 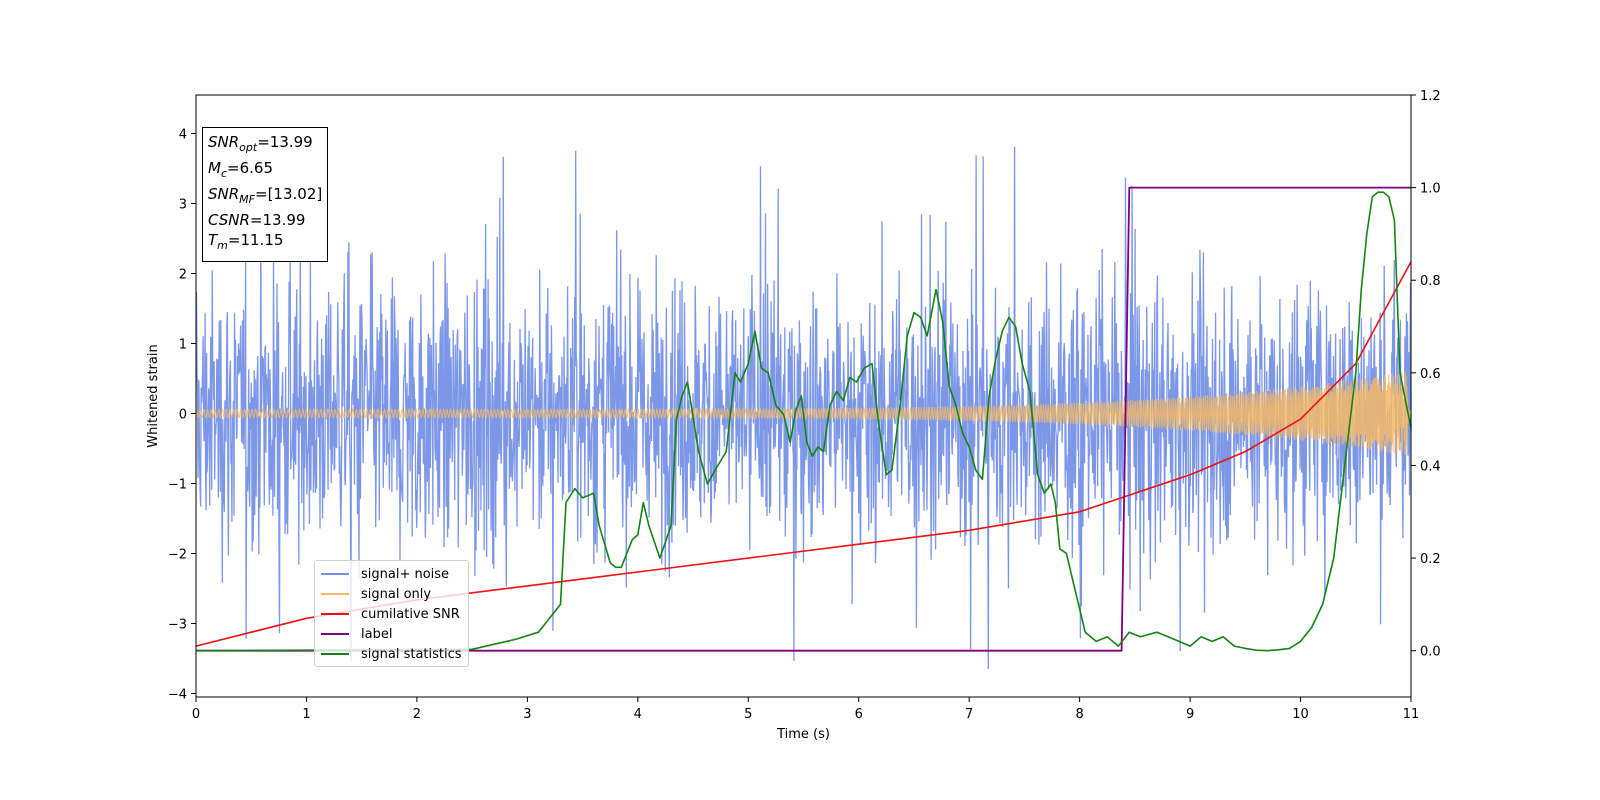 What do you see at coordinates (1079, 714) in the screenshot?
I see `x-tick-label: 8` at bounding box center [1079, 714].